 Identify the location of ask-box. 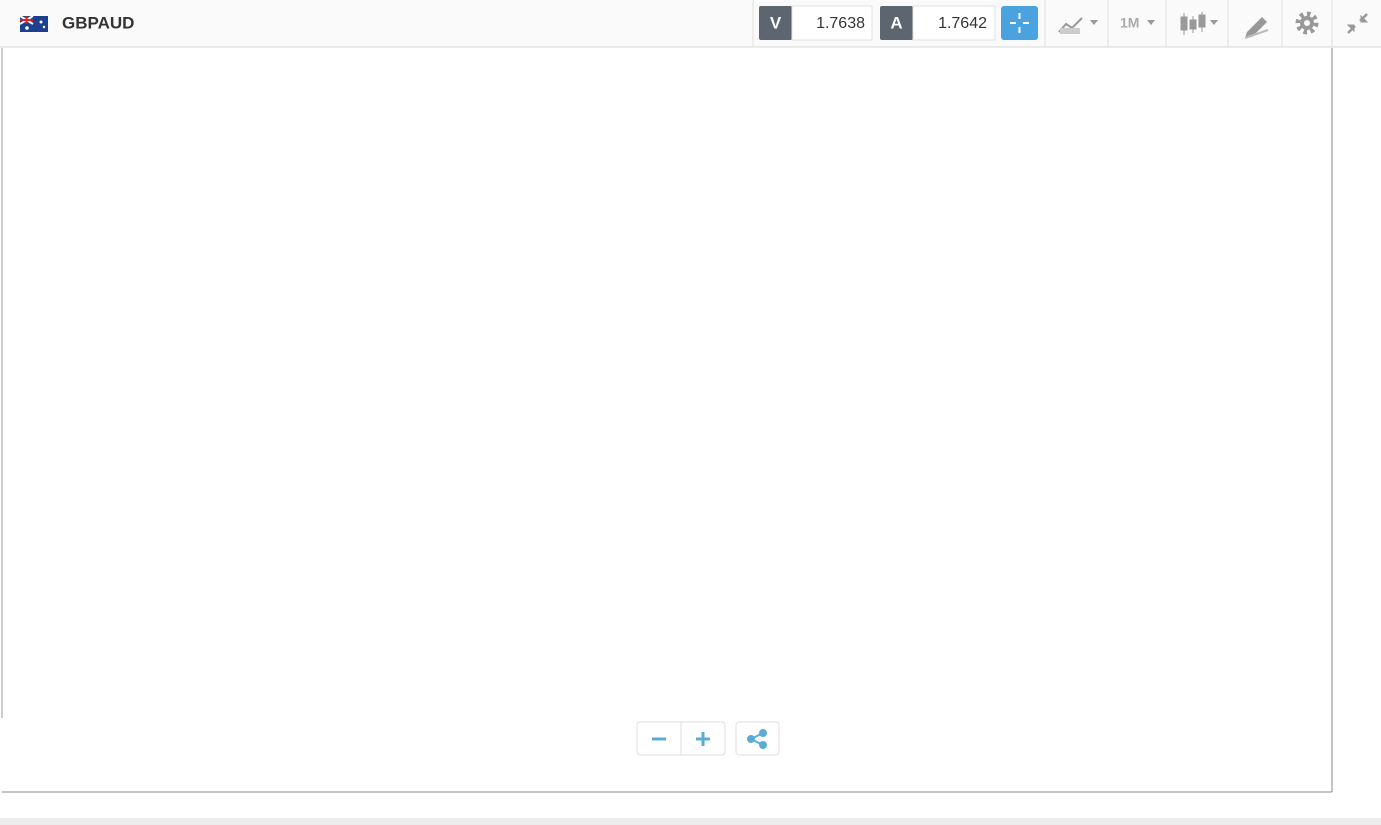
(954, 23).